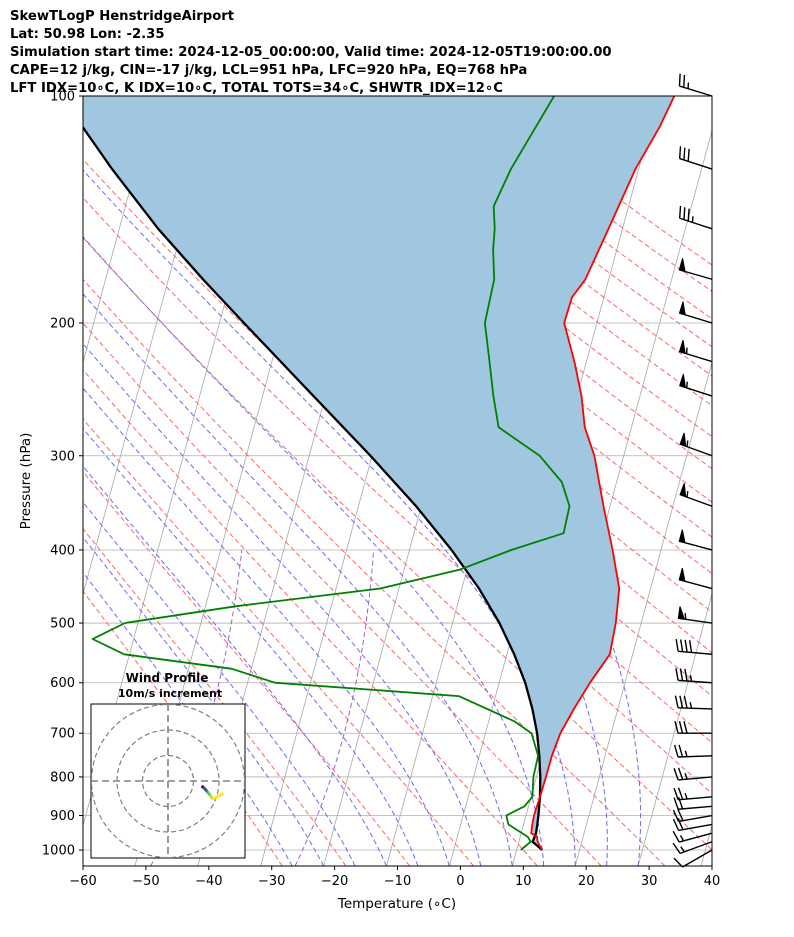 The width and height of the screenshot is (794, 937). What do you see at coordinates (396, 904) in the screenshot?
I see `x-axis-label: Temperature (∘C)` at bounding box center [396, 904].